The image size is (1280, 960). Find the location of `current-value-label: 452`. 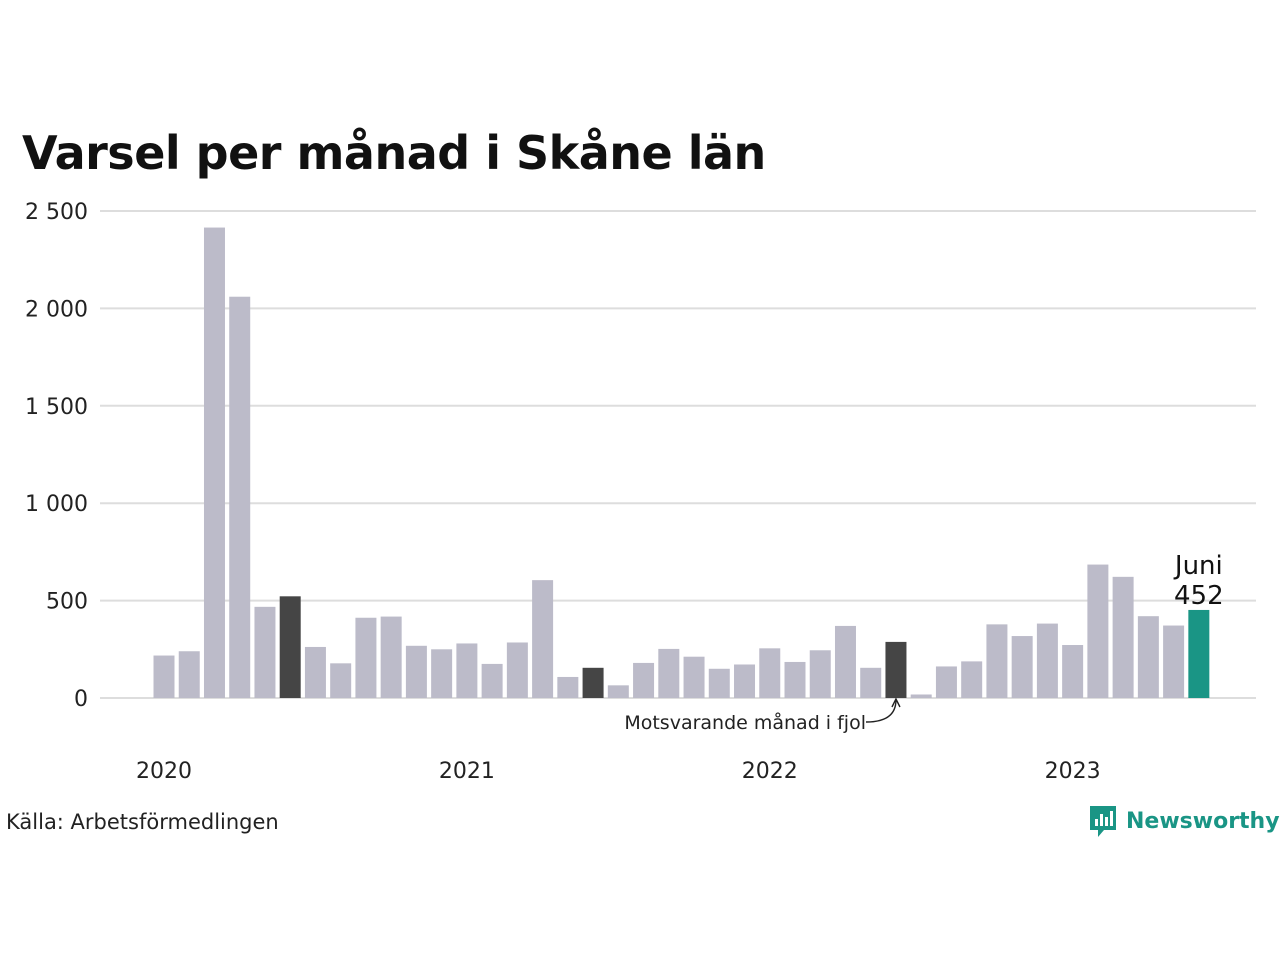

current-value-label: 452 is located at coordinates (1199, 596).